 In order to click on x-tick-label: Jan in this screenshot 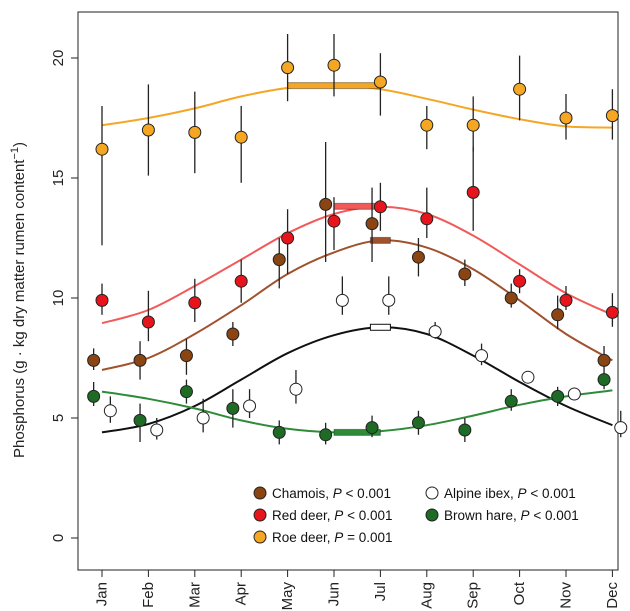, I will do `click(102, 594)`.